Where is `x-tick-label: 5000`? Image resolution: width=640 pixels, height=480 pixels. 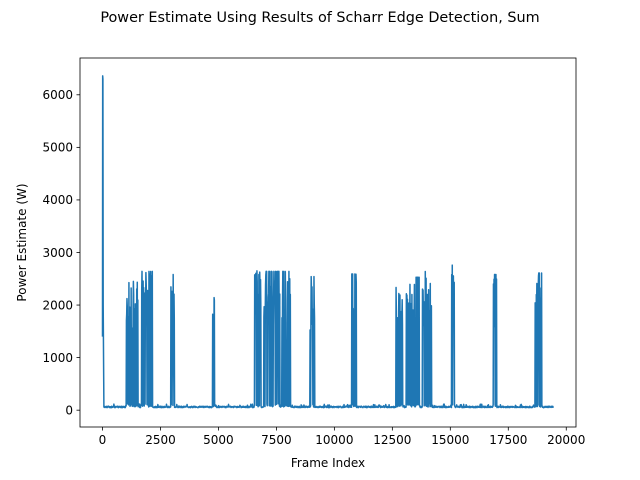 x-tick-label: 5000 is located at coordinates (218, 440).